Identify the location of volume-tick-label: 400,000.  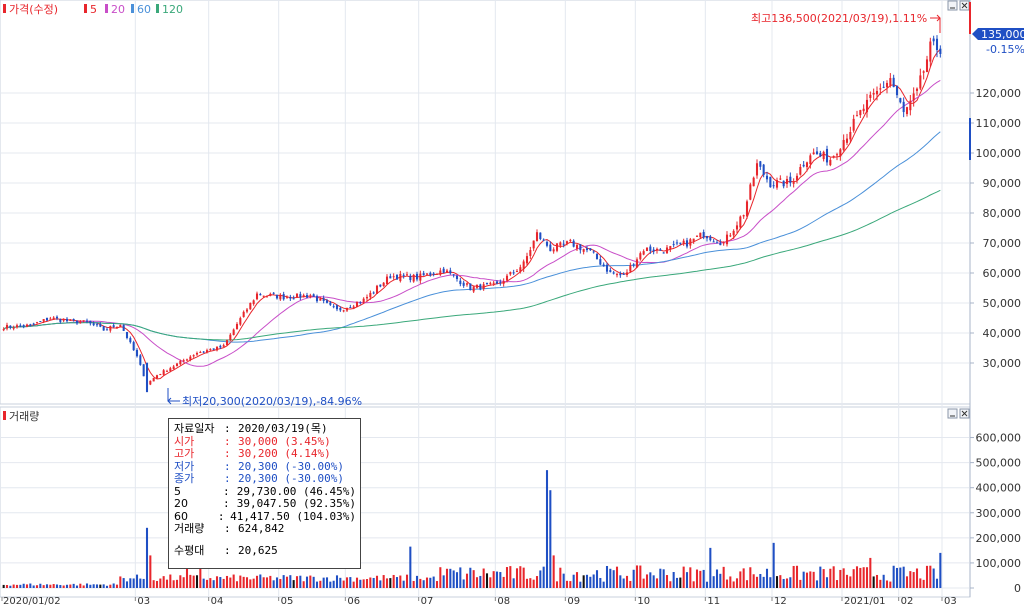
(999, 488).